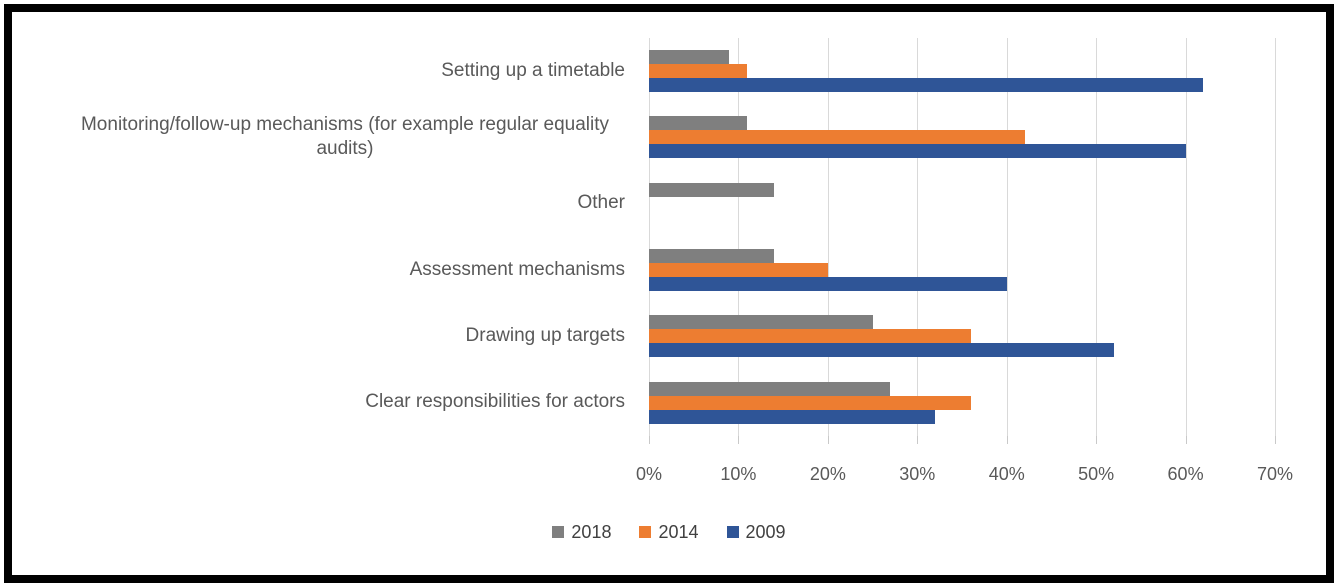 The image size is (1338, 587). What do you see at coordinates (330, 270) in the screenshot?
I see `category-label: Assessment mechanisms` at bounding box center [330, 270].